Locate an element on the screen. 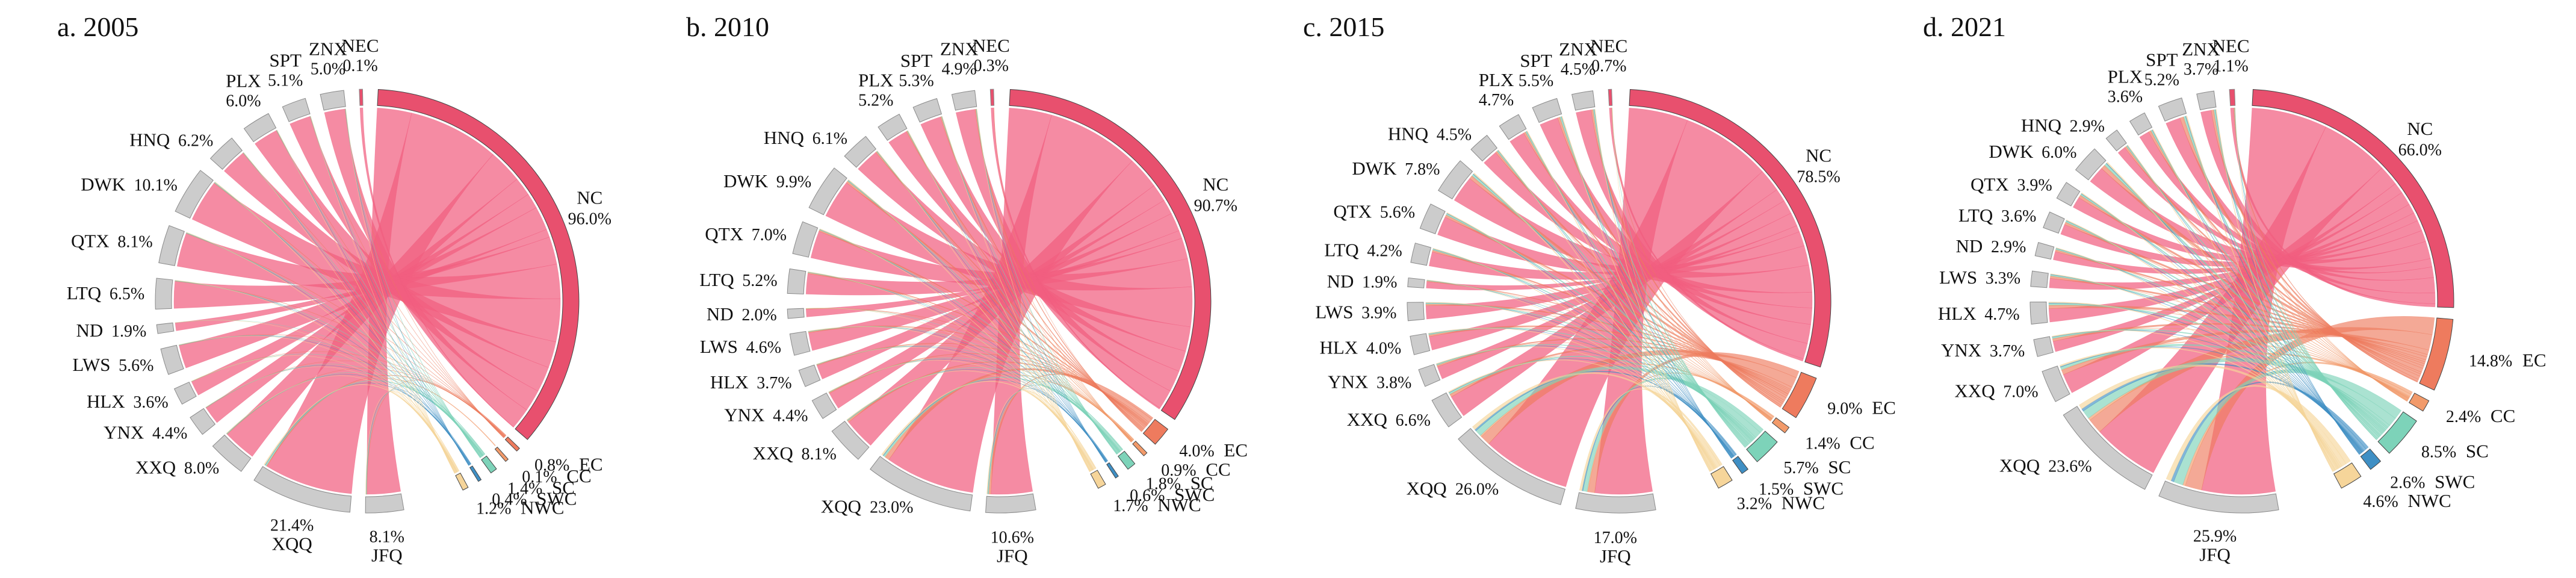 This screenshot has height=578, width=2576. arc-cc is located at coordinates (2419, 402).